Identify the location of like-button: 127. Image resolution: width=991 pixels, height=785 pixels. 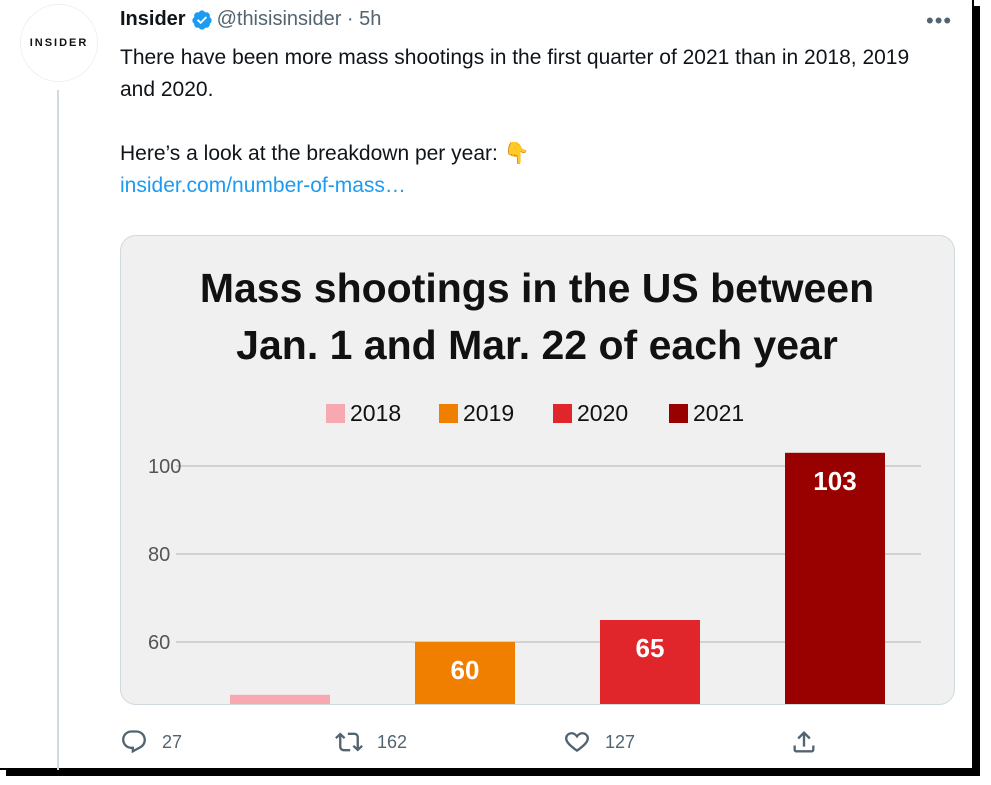
(599, 742).